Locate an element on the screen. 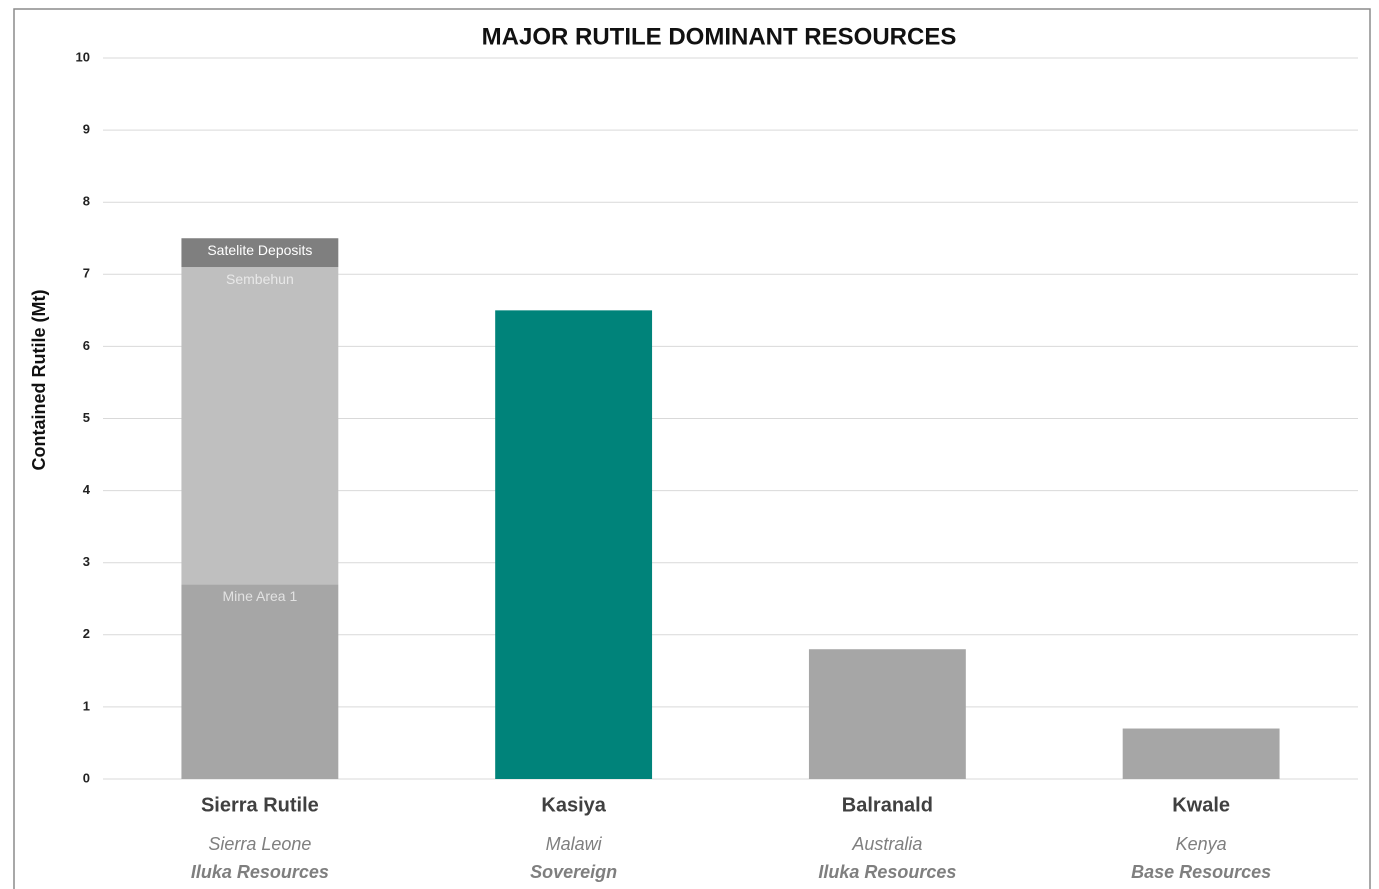 The width and height of the screenshot is (1379, 889). y-tick-label: 0 is located at coordinates (86, 777).